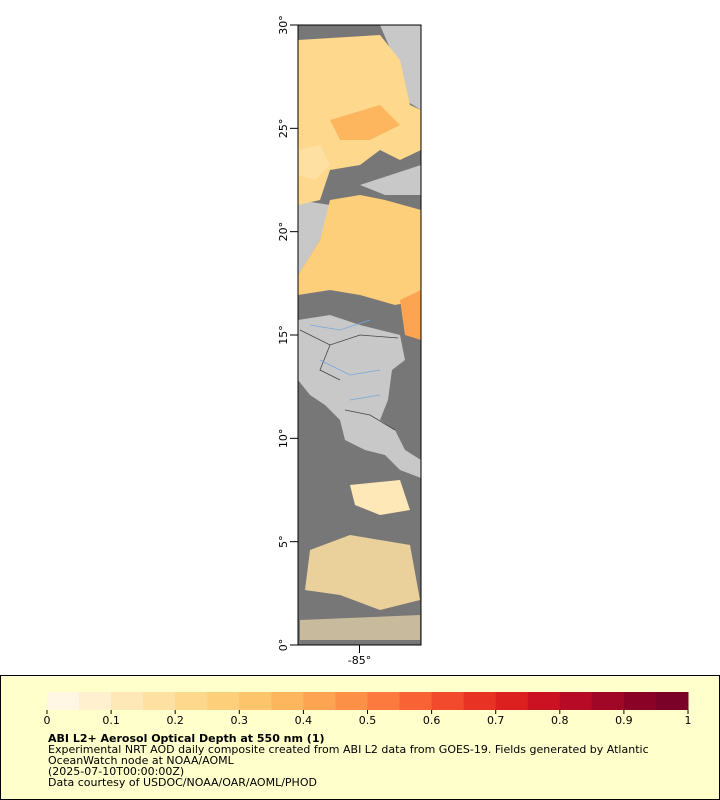 This screenshot has width=720, height=800. What do you see at coordinates (432, 720) in the screenshot?
I see `colorbar-tick-label: 0.6` at bounding box center [432, 720].